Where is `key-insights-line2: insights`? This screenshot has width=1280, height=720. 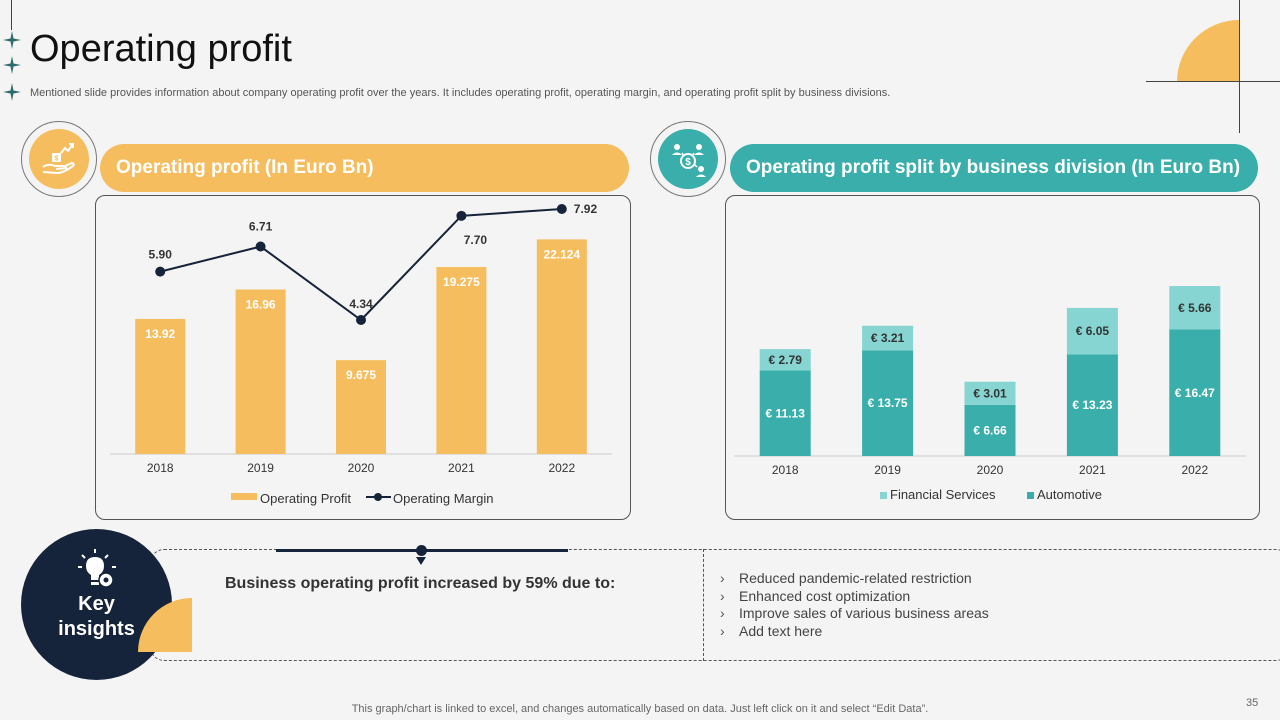 key-insights-line2: insights is located at coordinates (96, 629).